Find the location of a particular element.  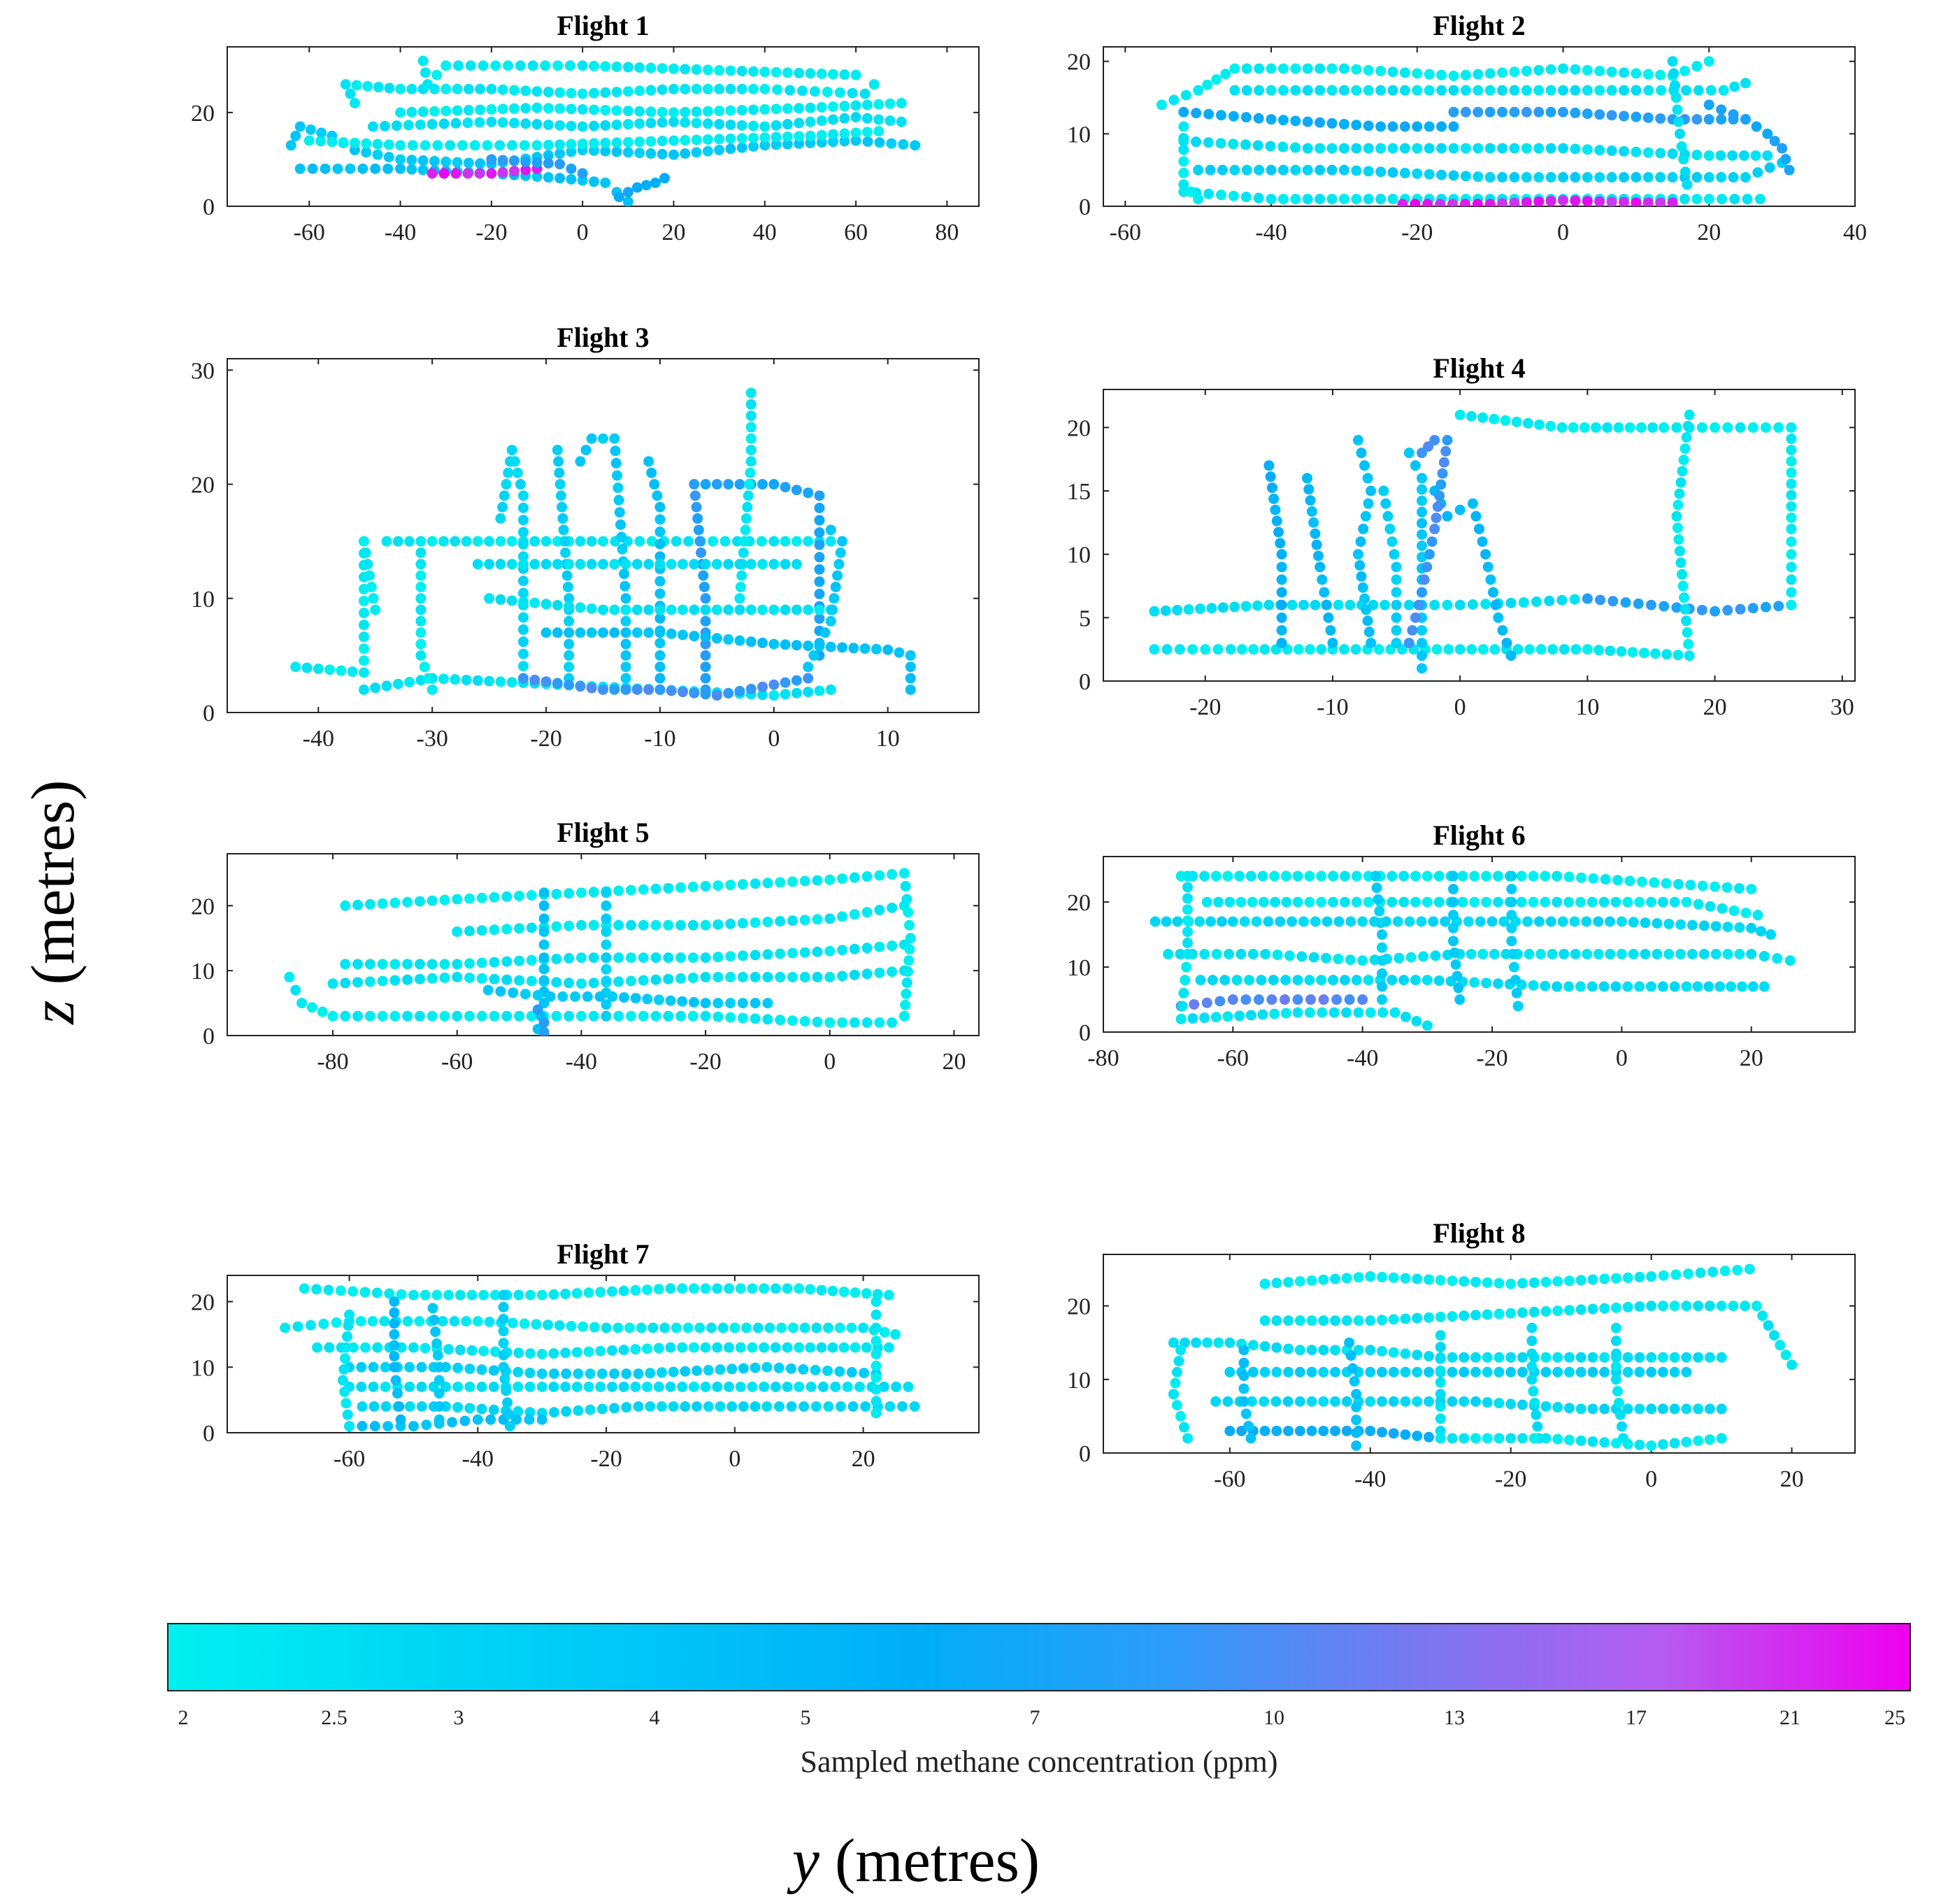

y-tick-label: 10 is located at coordinates (203, 972).